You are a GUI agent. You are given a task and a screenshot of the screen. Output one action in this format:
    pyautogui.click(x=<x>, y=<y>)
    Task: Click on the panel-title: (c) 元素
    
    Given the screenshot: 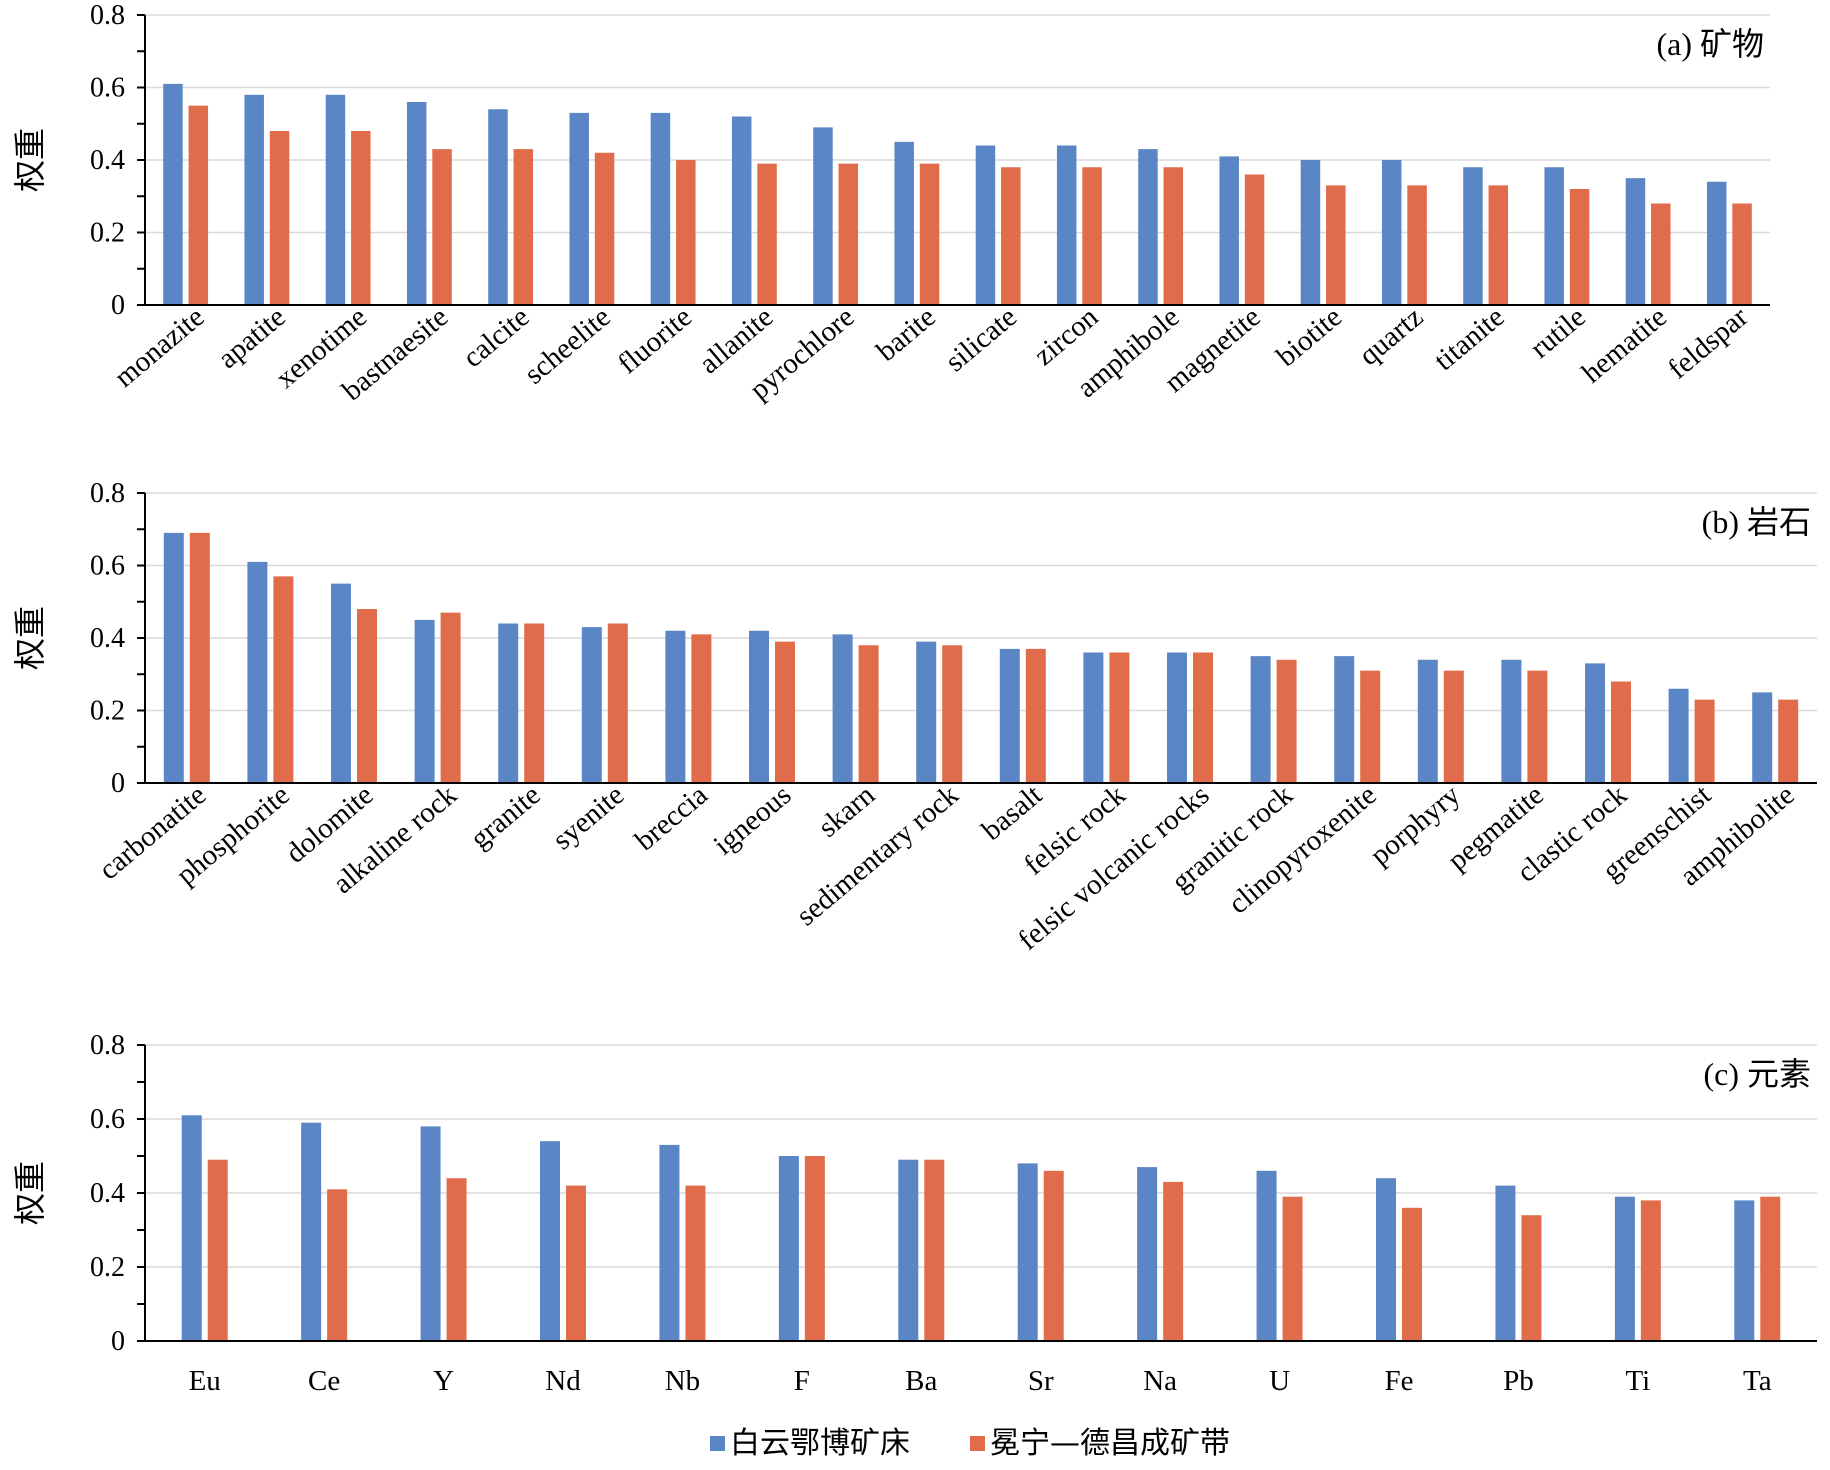 What is the action you would take?
    pyautogui.click(x=1757, y=1074)
    